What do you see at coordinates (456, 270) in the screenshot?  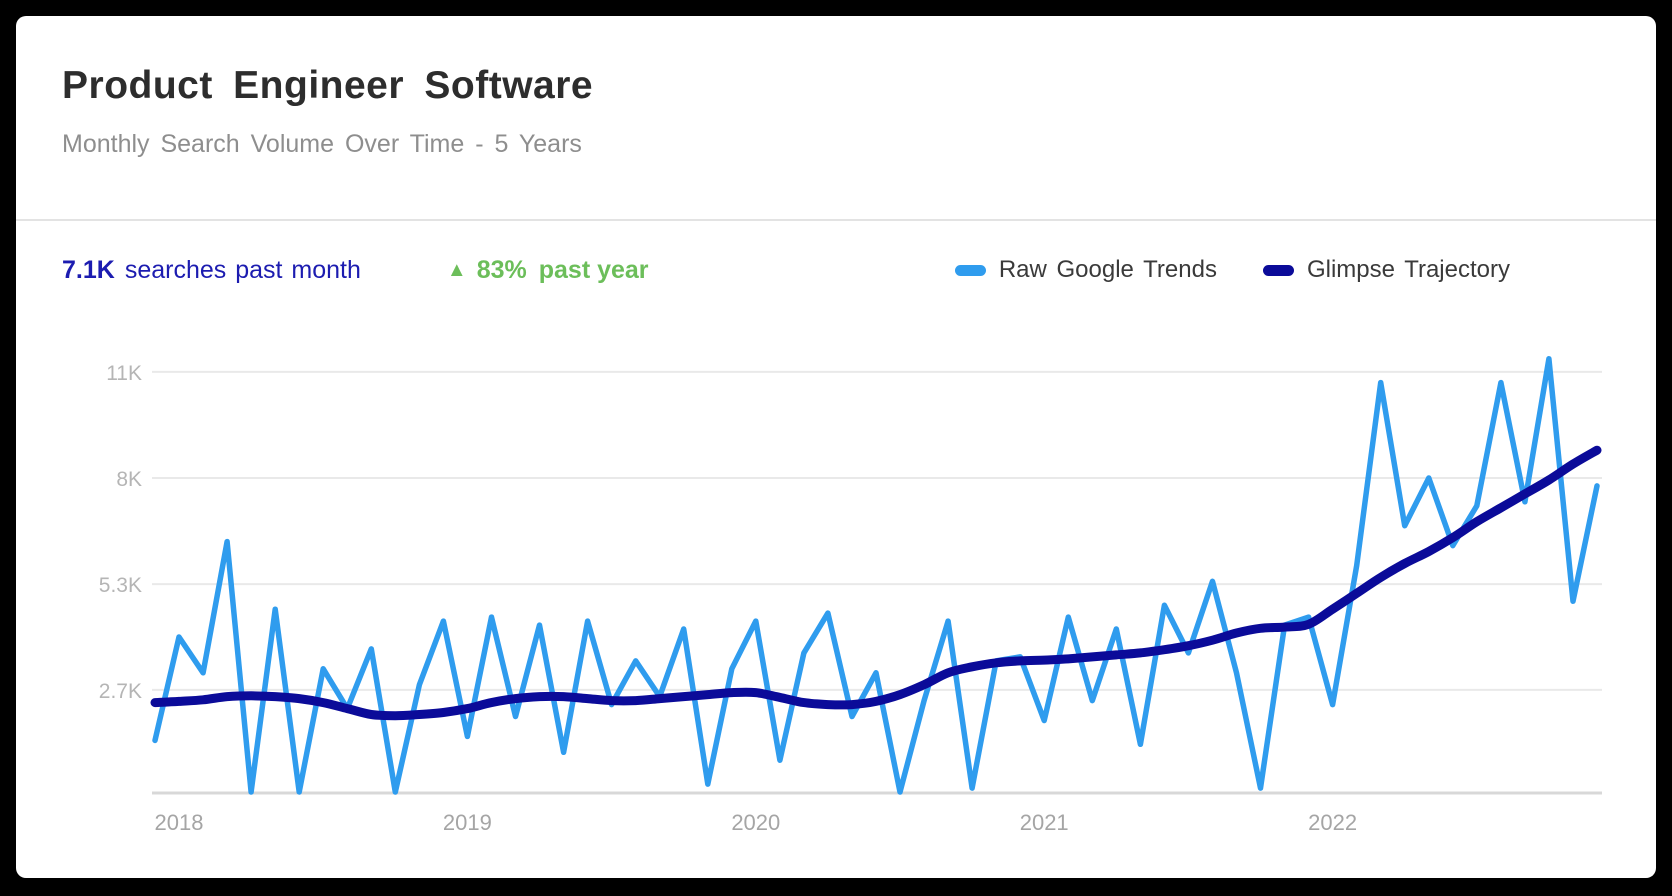 I see `up-triangle-icon: ▲` at bounding box center [456, 270].